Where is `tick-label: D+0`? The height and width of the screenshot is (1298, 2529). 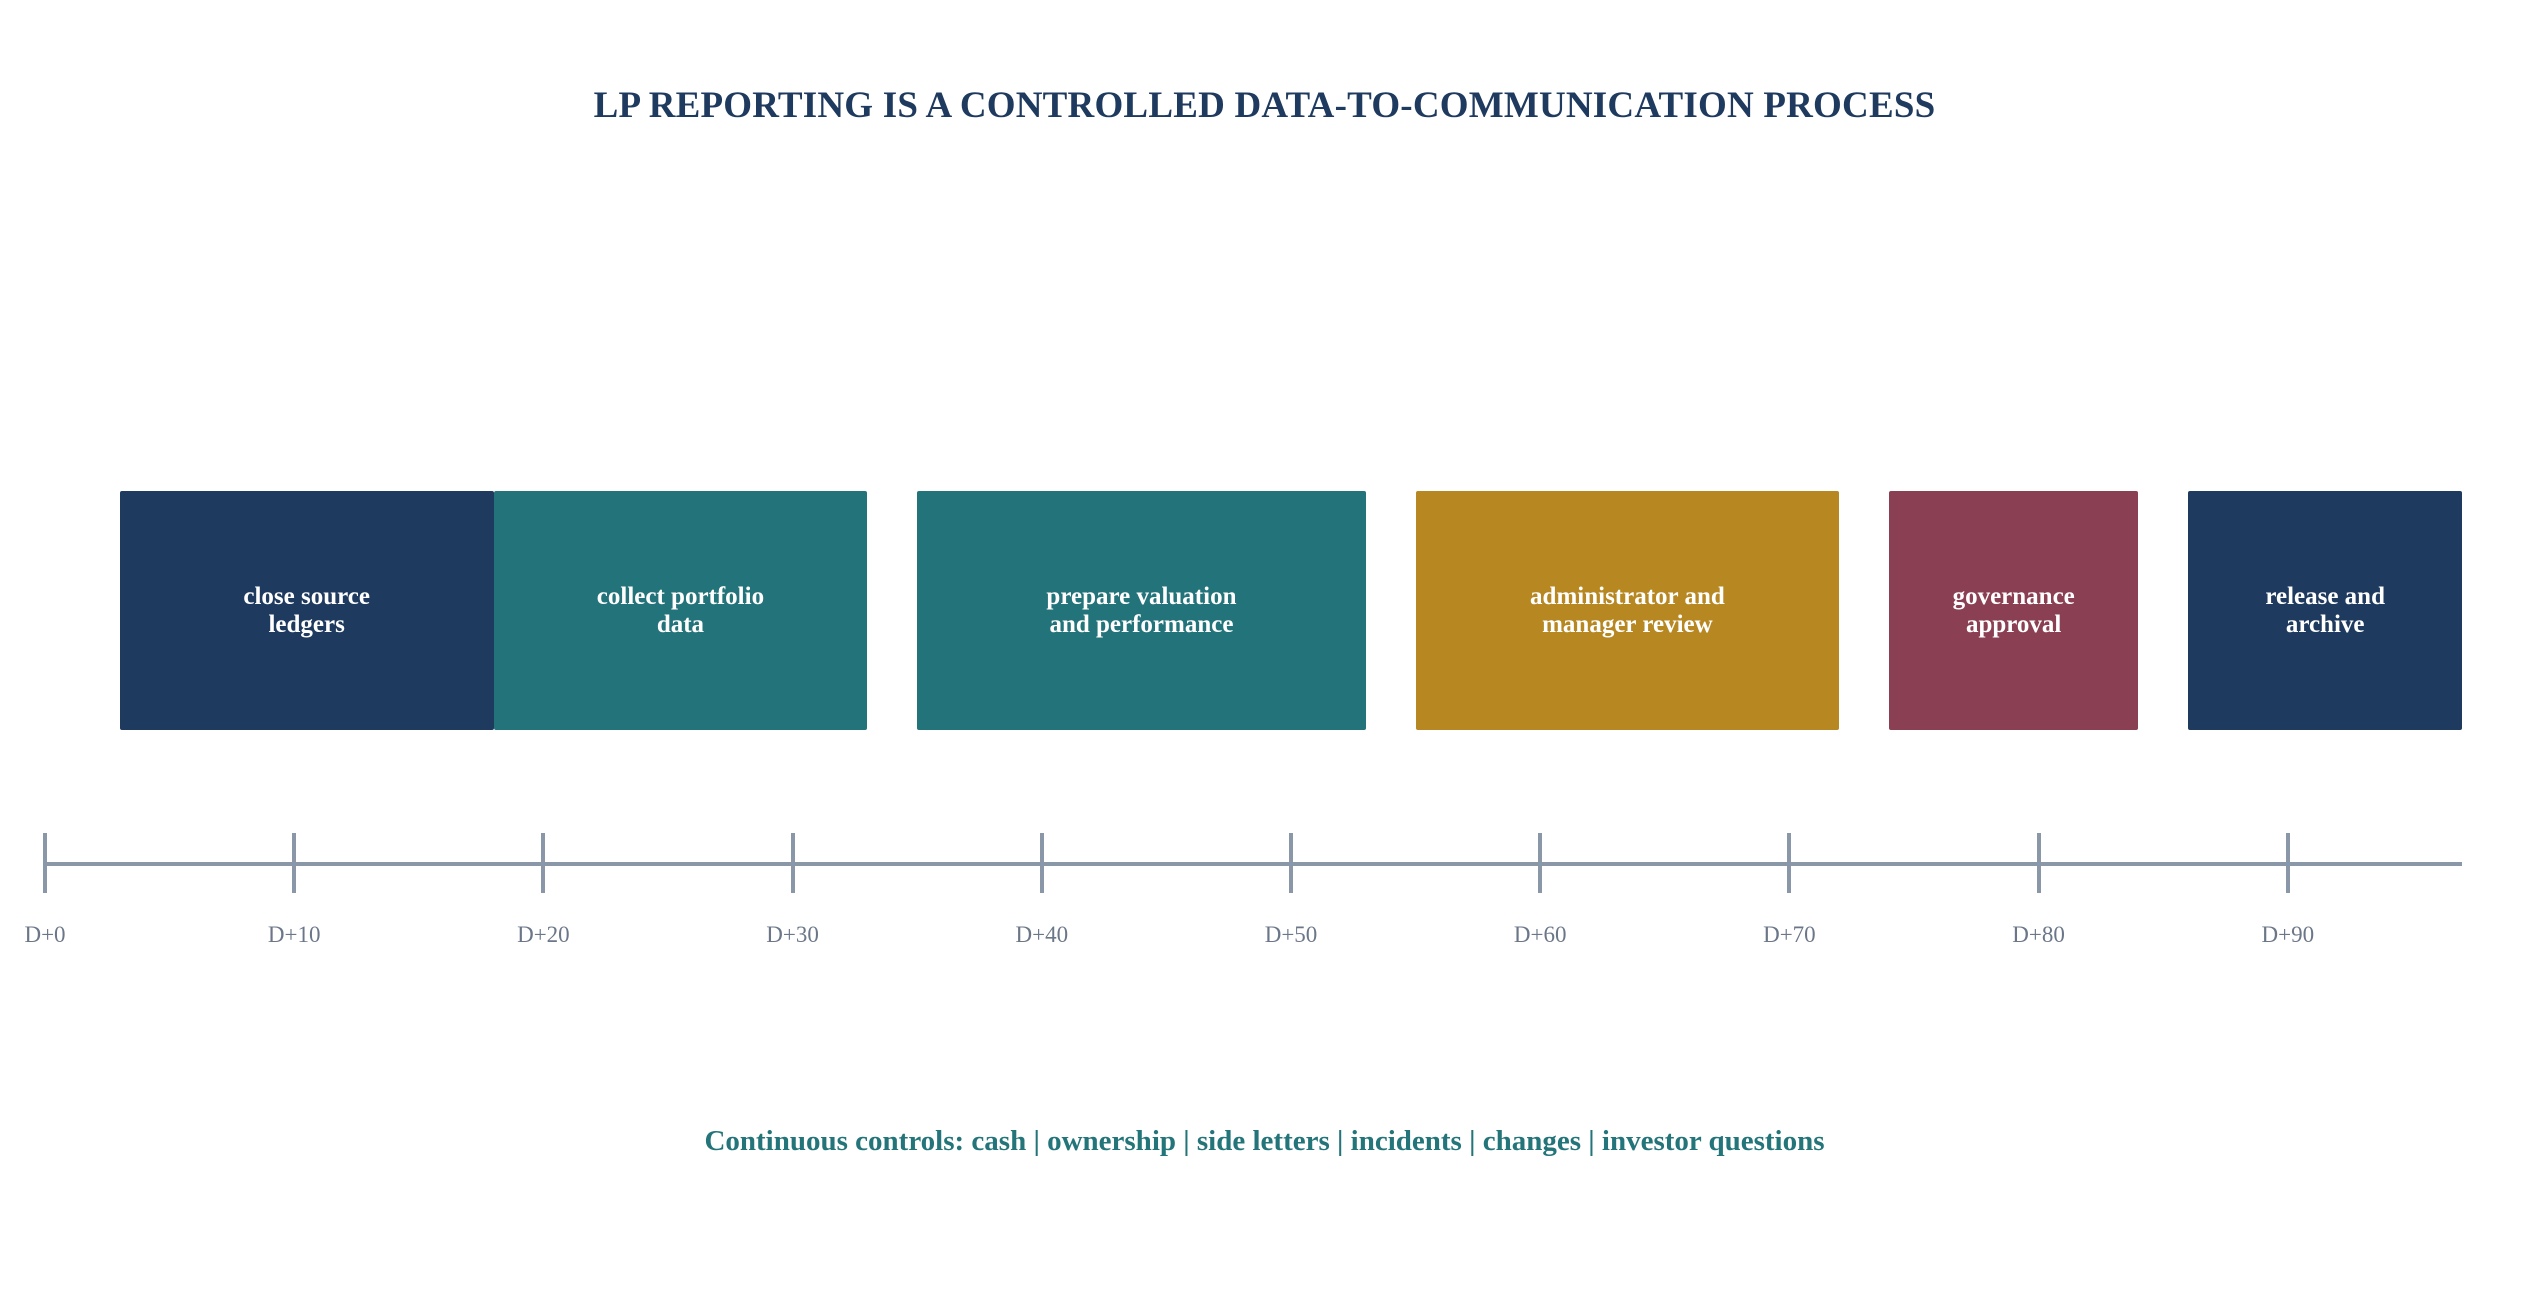
tick-label: D+0 is located at coordinates (45, 934).